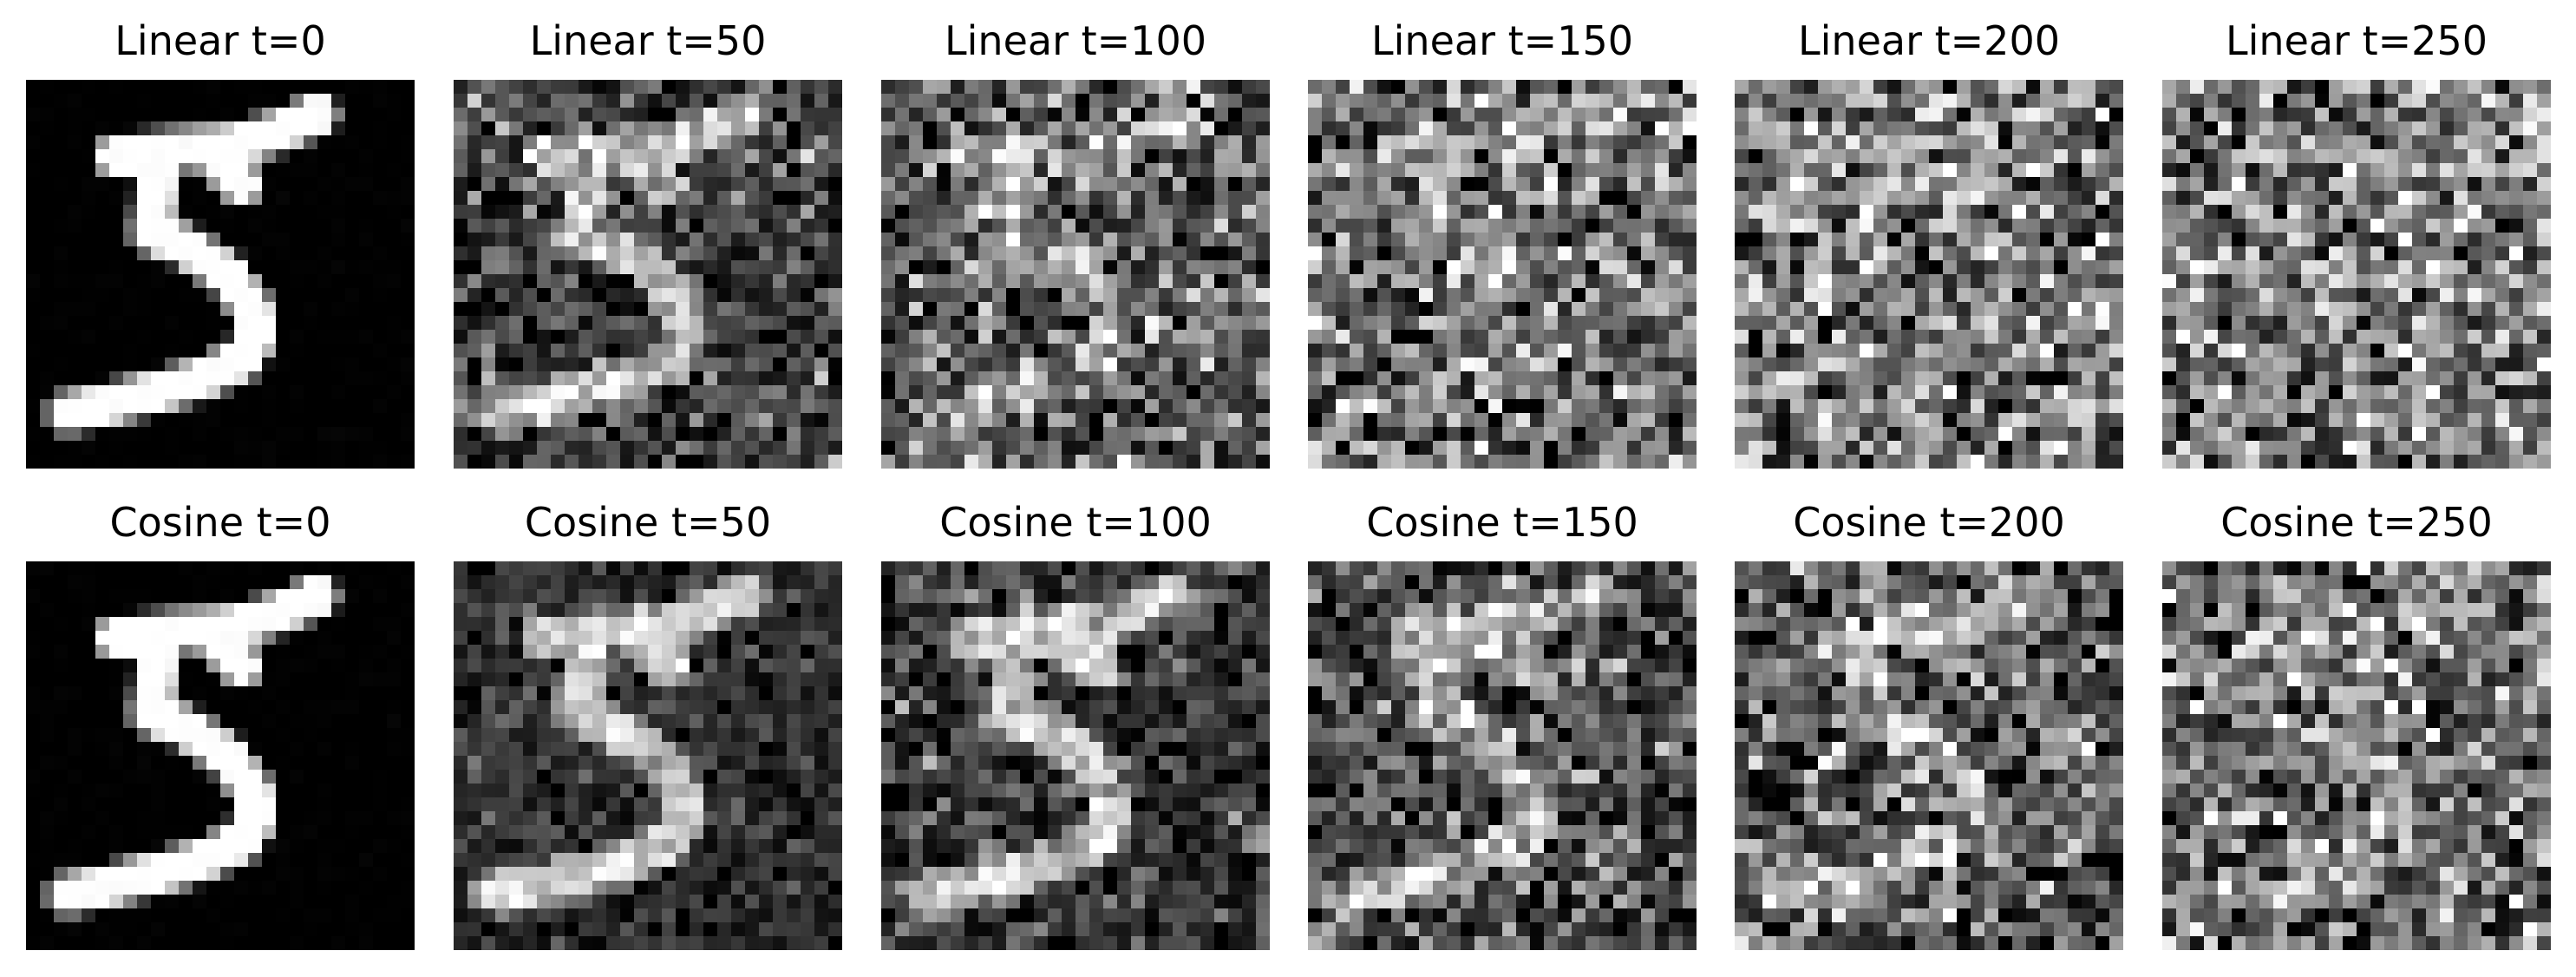 This screenshot has height=977, width=2576. I want to click on panel-linear-t150: Linear t=150, so click(1502, 243).